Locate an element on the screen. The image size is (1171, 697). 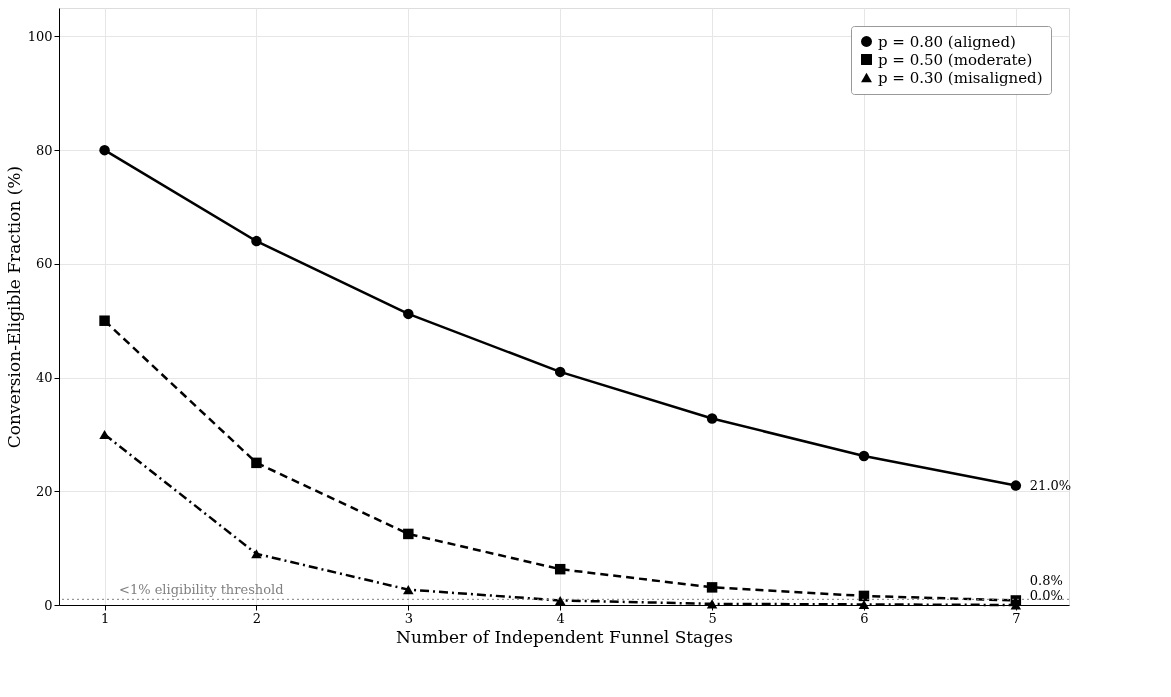
data-label: 0.0% is located at coordinates (1046, 595).